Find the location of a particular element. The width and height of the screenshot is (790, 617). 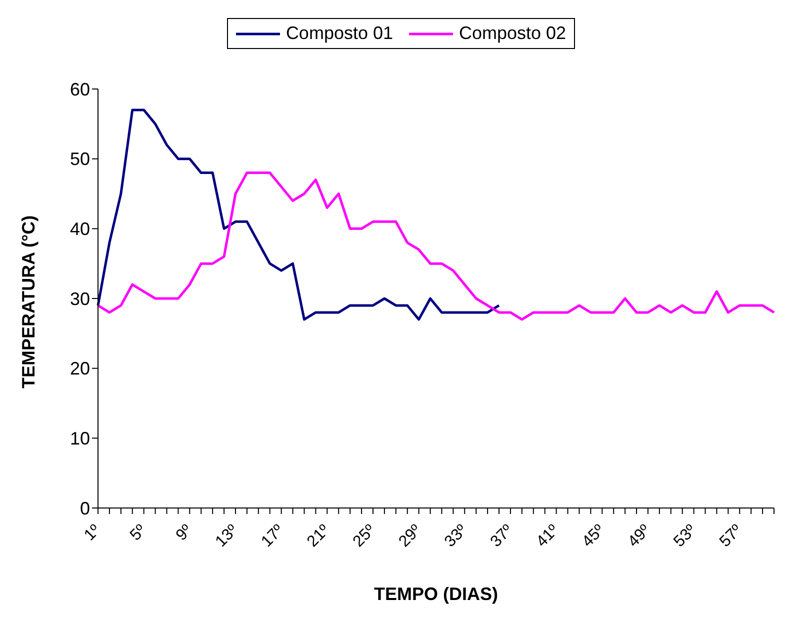

legend-label: Composto 01 is located at coordinates (339, 33).